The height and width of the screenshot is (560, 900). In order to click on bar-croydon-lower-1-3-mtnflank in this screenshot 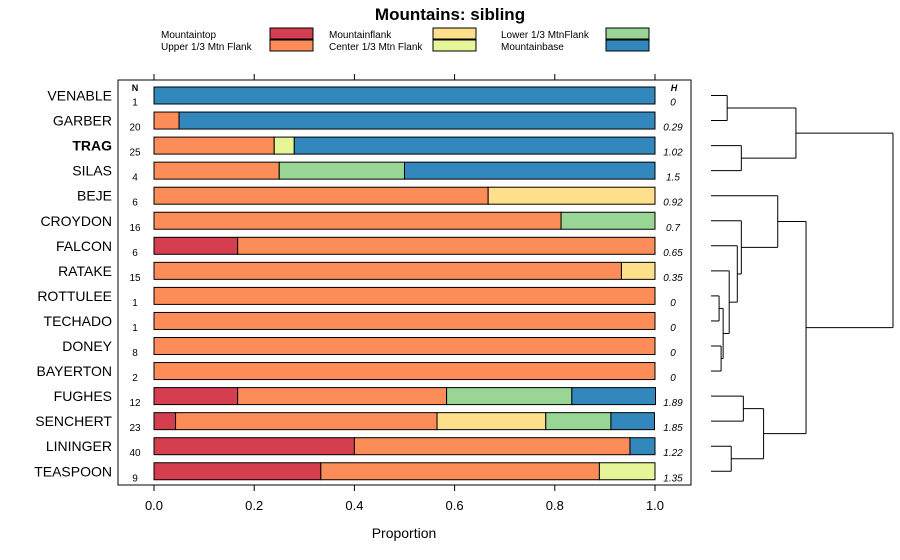, I will do `click(608, 220)`.